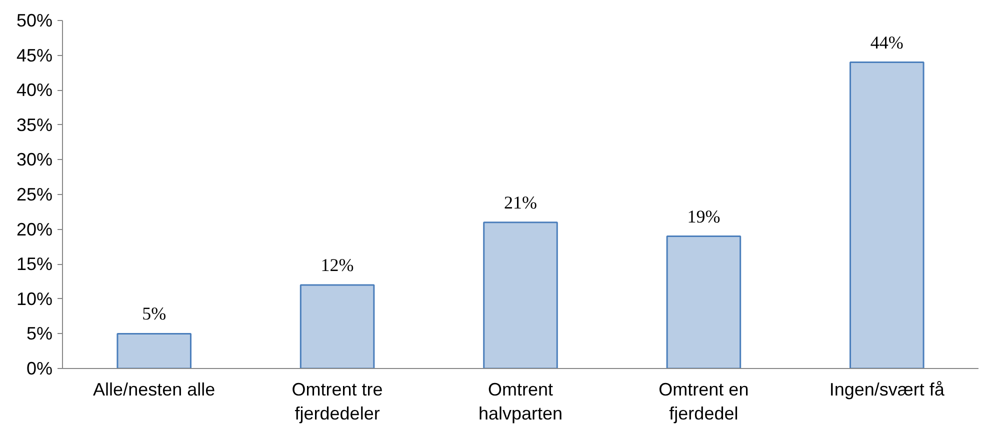 This screenshot has width=988, height=446. What do you see at coordinates (520, 402) in the screenshot?
I see `x-tick-label: Omtrent halvparten` at bounding box center [520, 402].